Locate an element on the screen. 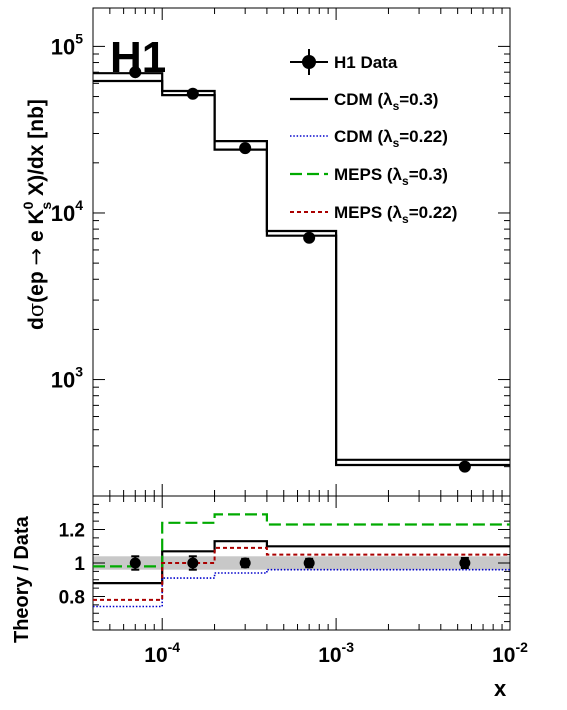 The image size is (567, 710). lower-y-tick-labels: 0.8 1 1.2 is located at coordinates (72, 565).